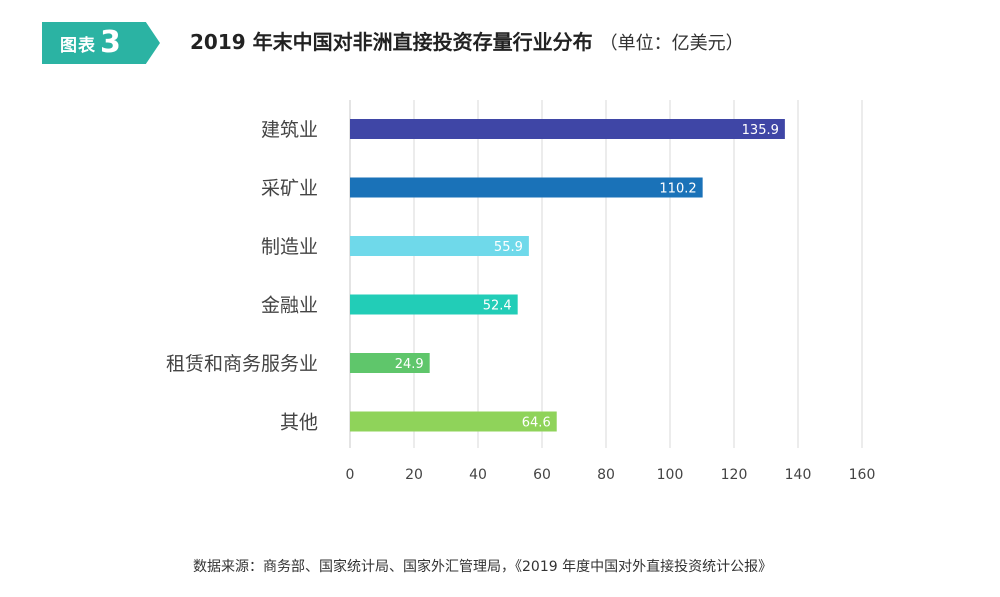  I want to click on x-tick-label: 20, so click(414, 475).